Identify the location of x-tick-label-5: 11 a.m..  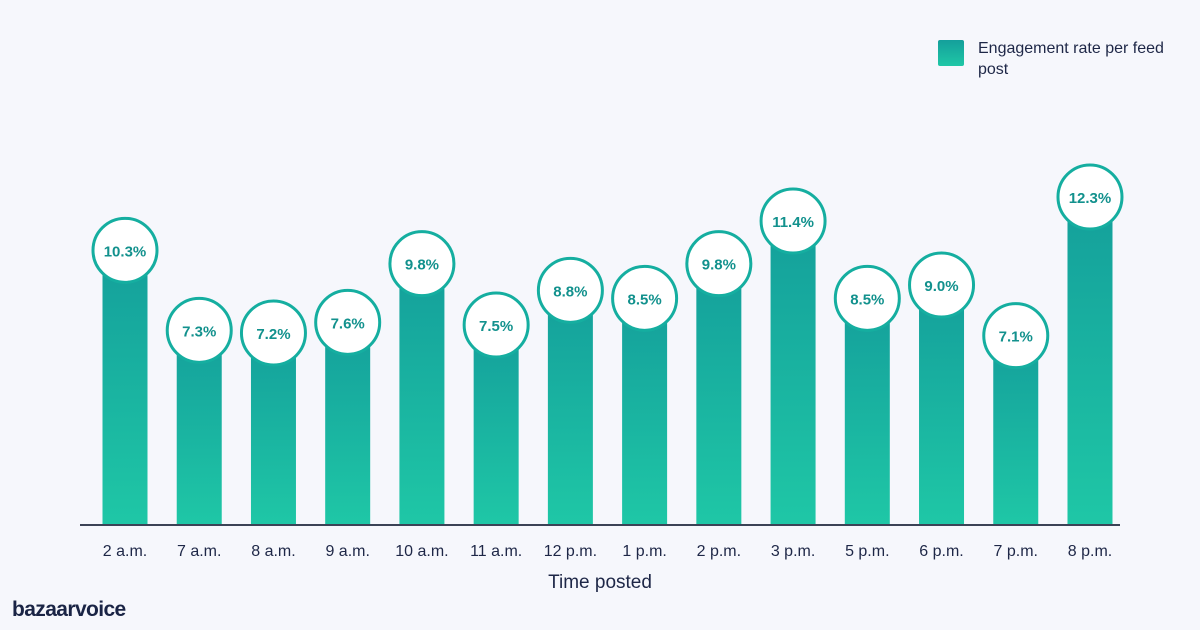
(496, 551).